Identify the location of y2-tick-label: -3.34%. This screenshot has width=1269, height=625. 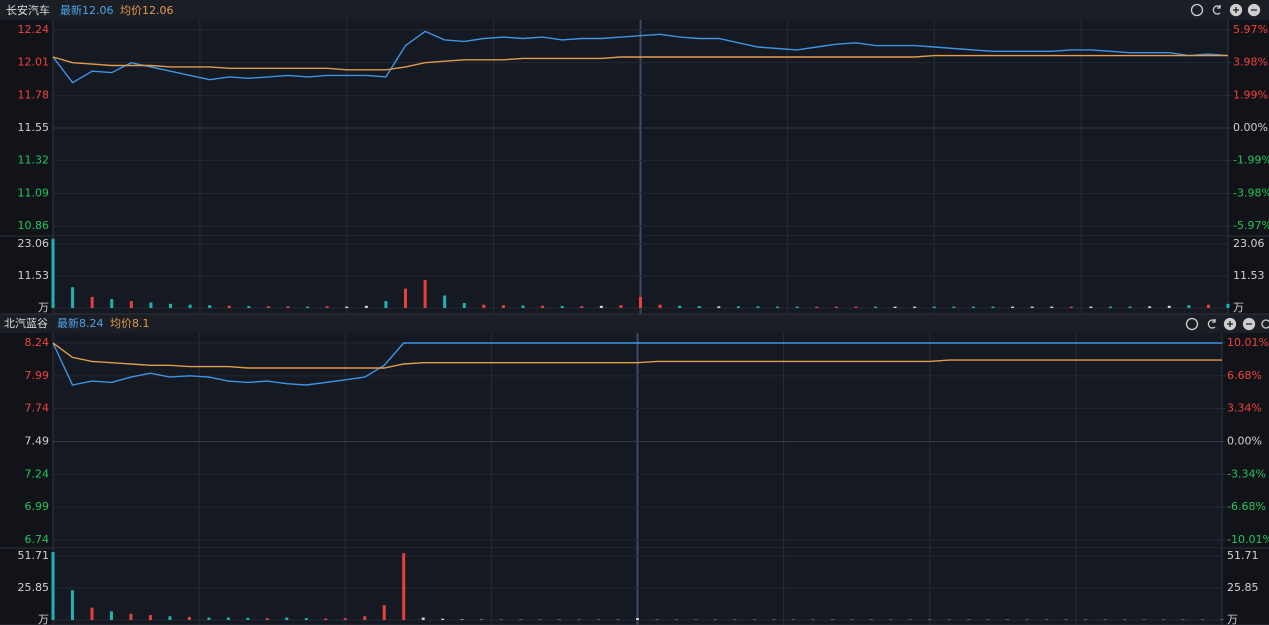
(1246, 473).